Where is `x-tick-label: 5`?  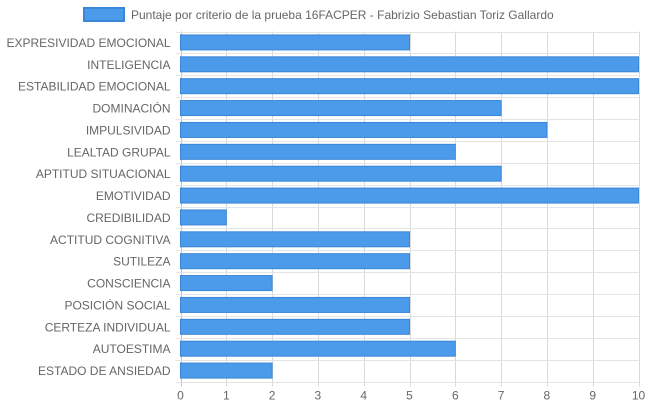
x-tick-label: 5 is located at coordinates (409, 396).